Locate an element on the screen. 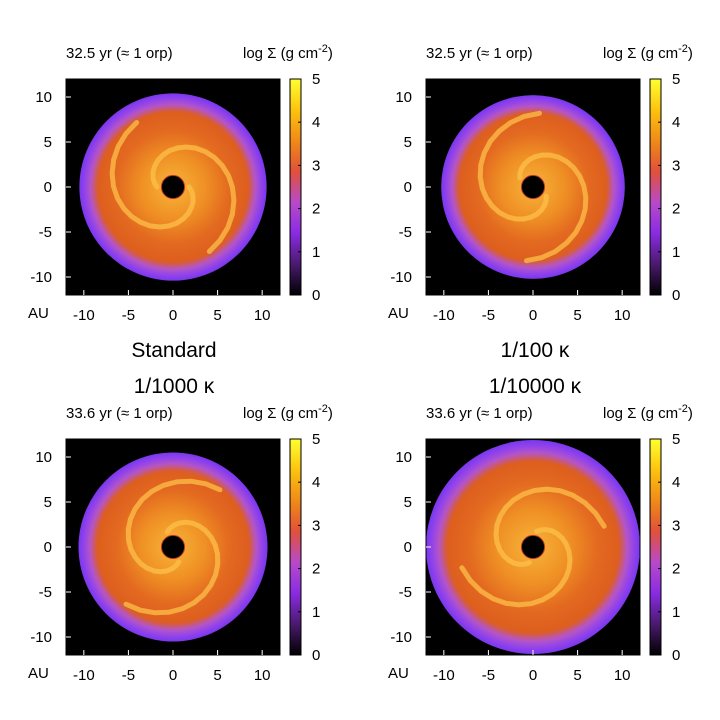  caption-1-10000-kappa: 1/10000 κ is located at coordinates (535, 386).